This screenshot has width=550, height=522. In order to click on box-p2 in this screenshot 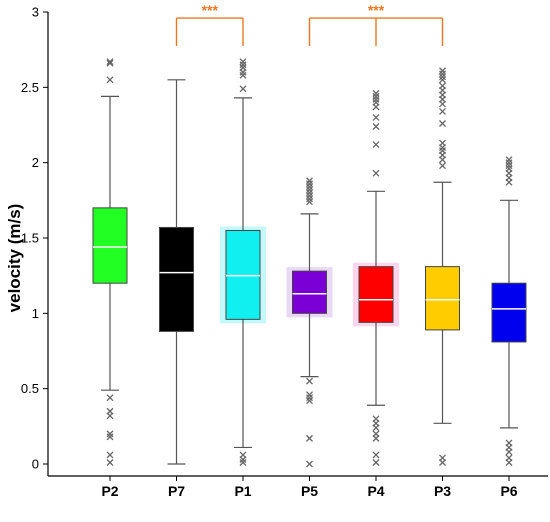, I will do `click(110, 245)`.